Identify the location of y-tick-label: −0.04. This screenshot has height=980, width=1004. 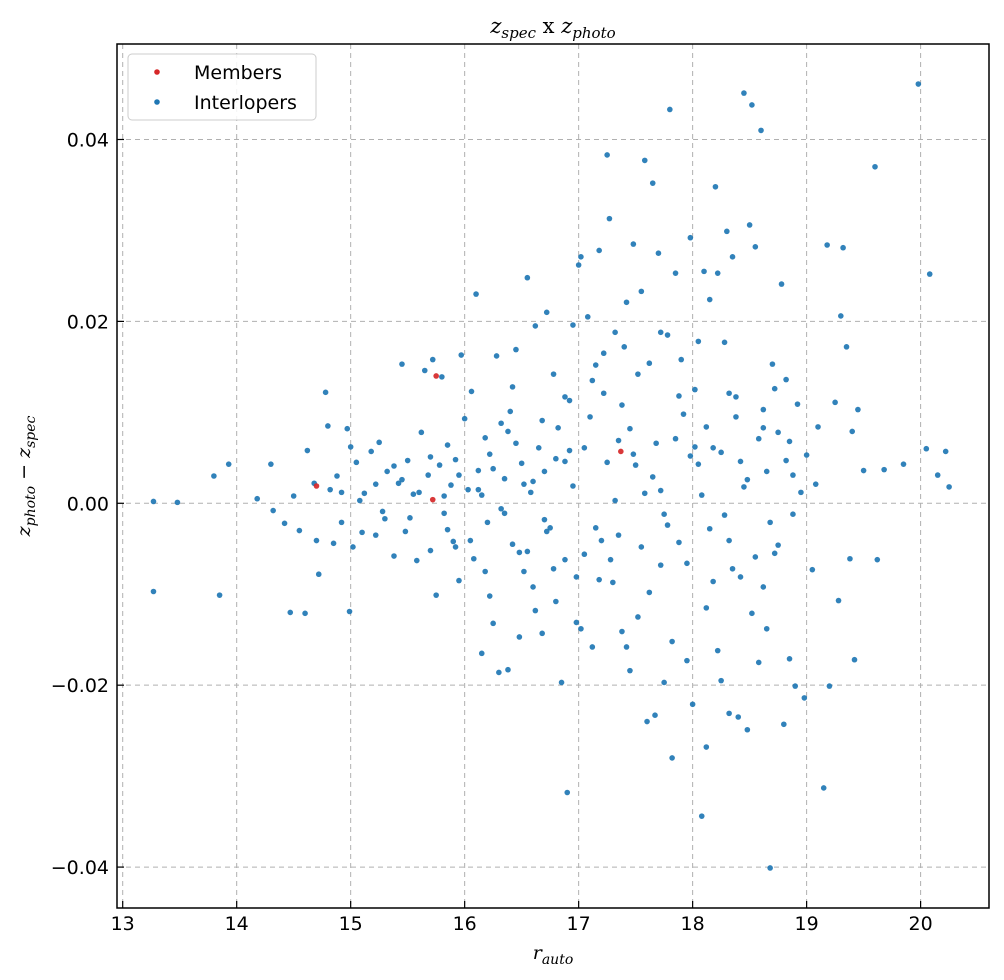
(80, 868).